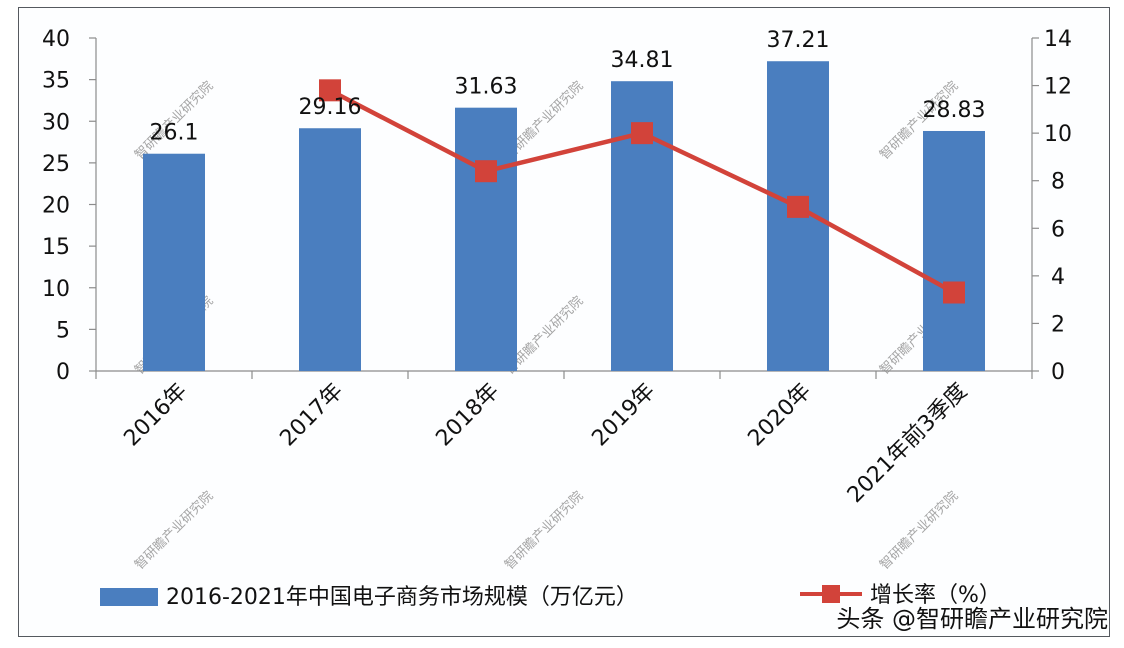 Image resolution: width=1124 pixels, height=648 pixels. I want to click on bar-value-label: 34.81, so click(642, 60).